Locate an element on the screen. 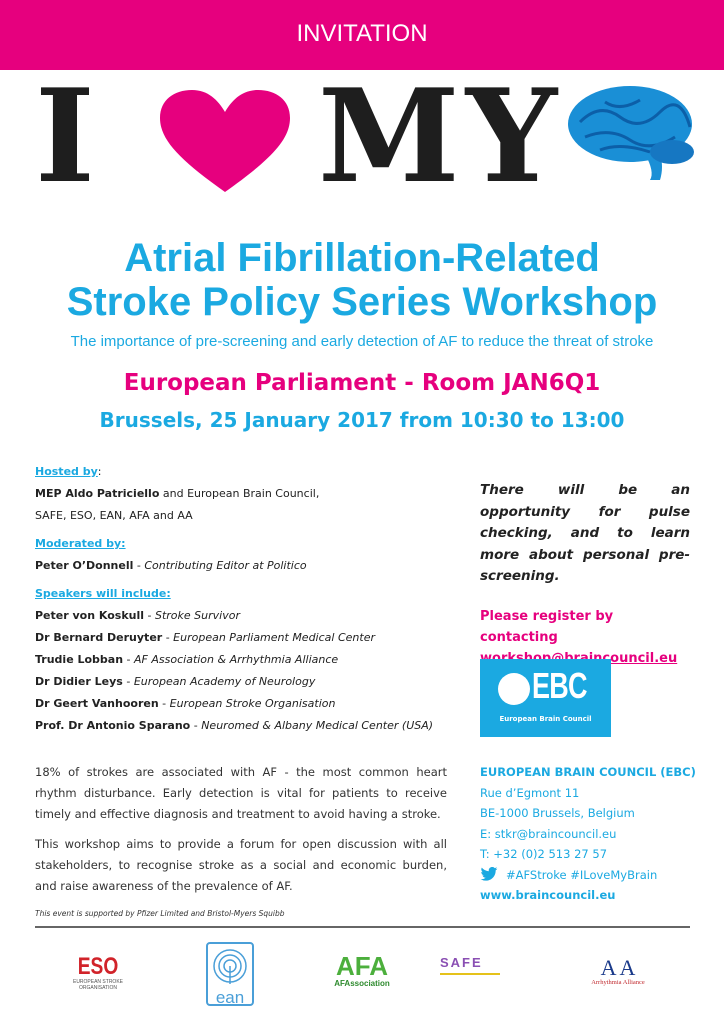  contact-street: Rue d’Egmont 11 is located at coordinates (530, 792).